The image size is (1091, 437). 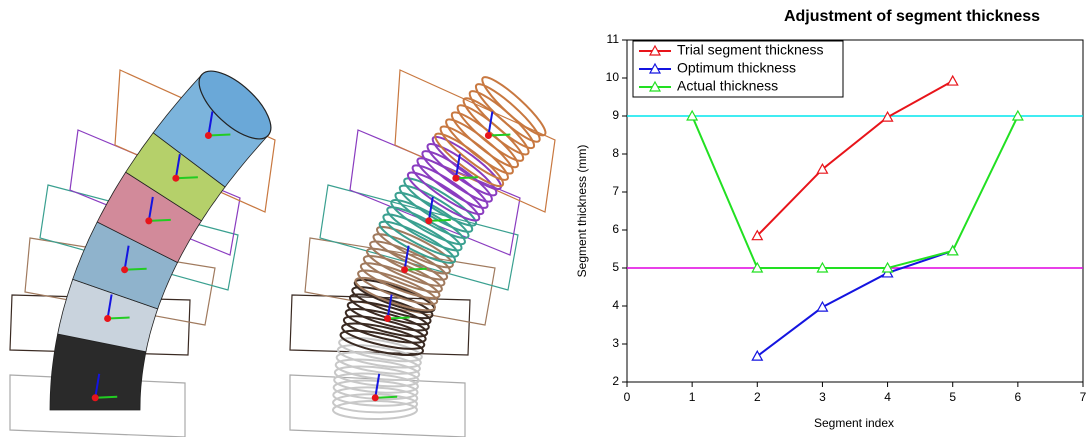 I want to click on legend-label: Trial segment thickness, so click(x=750, y=50).